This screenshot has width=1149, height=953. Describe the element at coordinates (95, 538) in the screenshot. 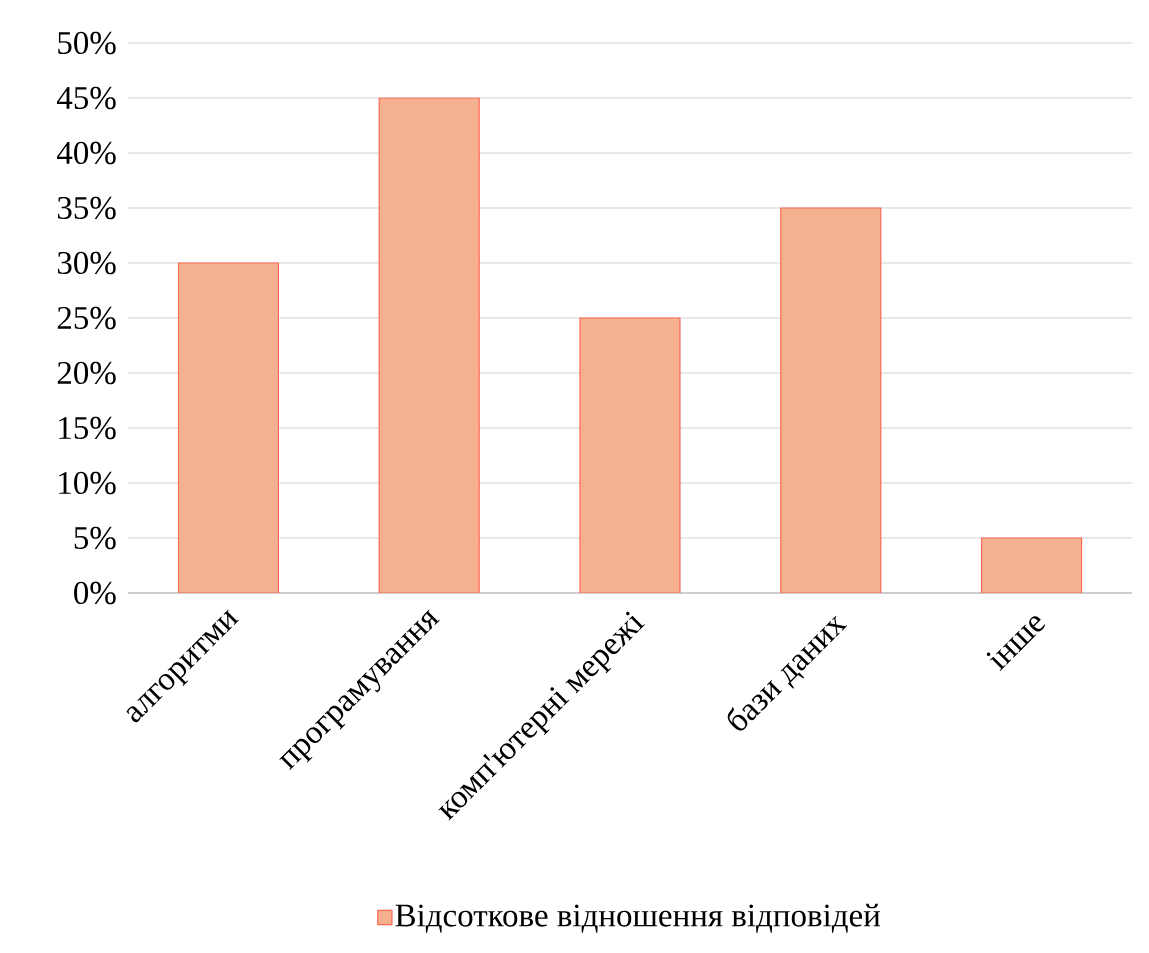

I see `y-tick-label: 5%` at that location.